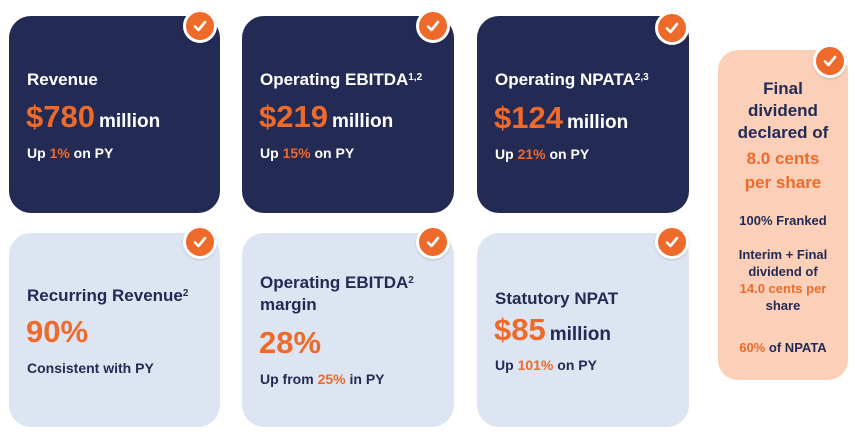 This screenshot has width=863, height=435. I want to click on recurring-note: Consistent with PY, so click(90, 368).